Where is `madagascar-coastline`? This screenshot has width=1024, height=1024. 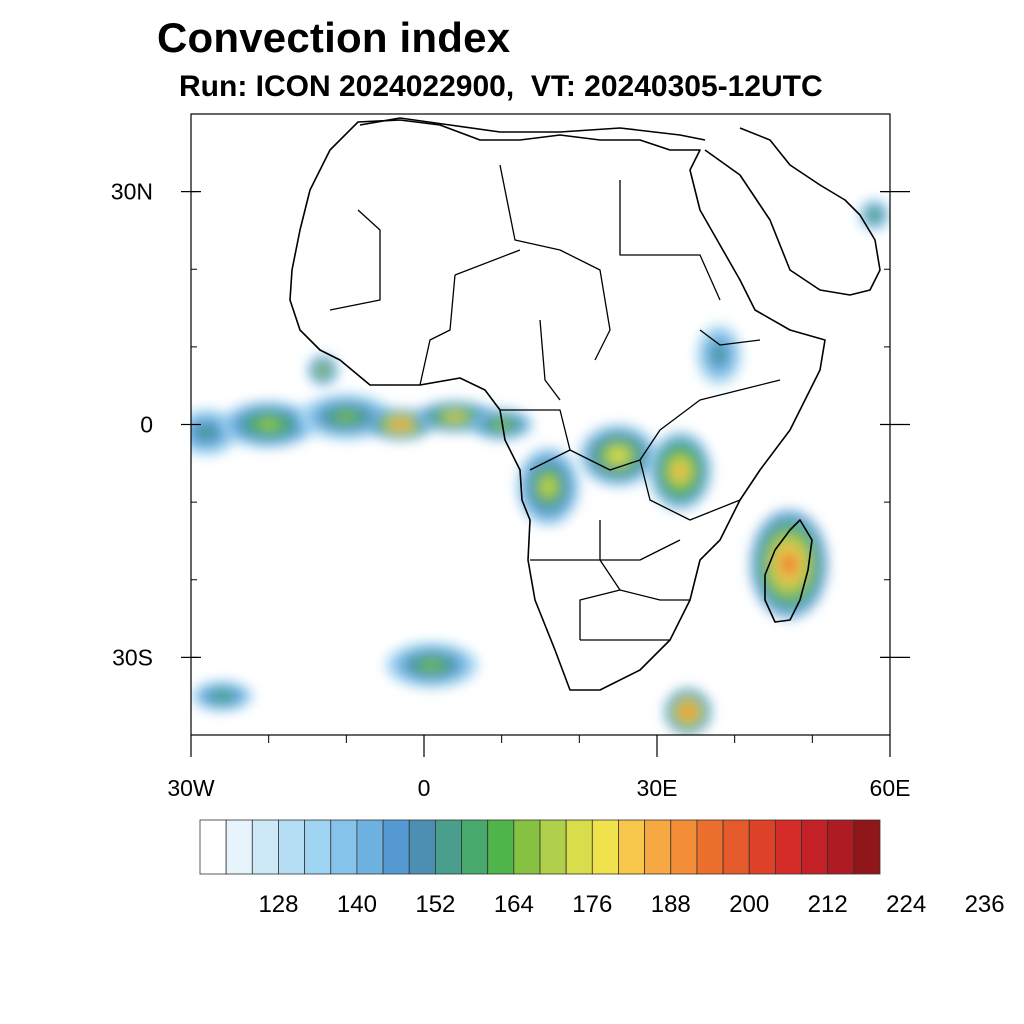 madagascar-coastline is located at coordinates (788, 571).